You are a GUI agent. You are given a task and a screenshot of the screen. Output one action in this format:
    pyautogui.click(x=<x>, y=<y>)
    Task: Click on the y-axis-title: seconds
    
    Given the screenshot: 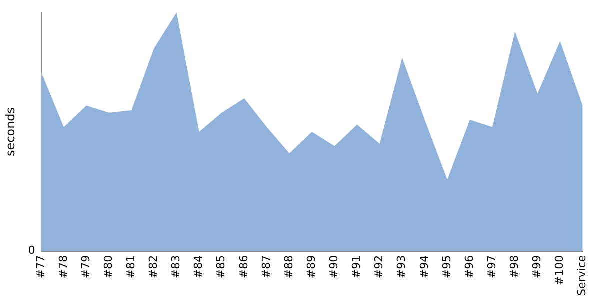 What is the action you would take?
    pyautogui.click(x=10, y=132)
    